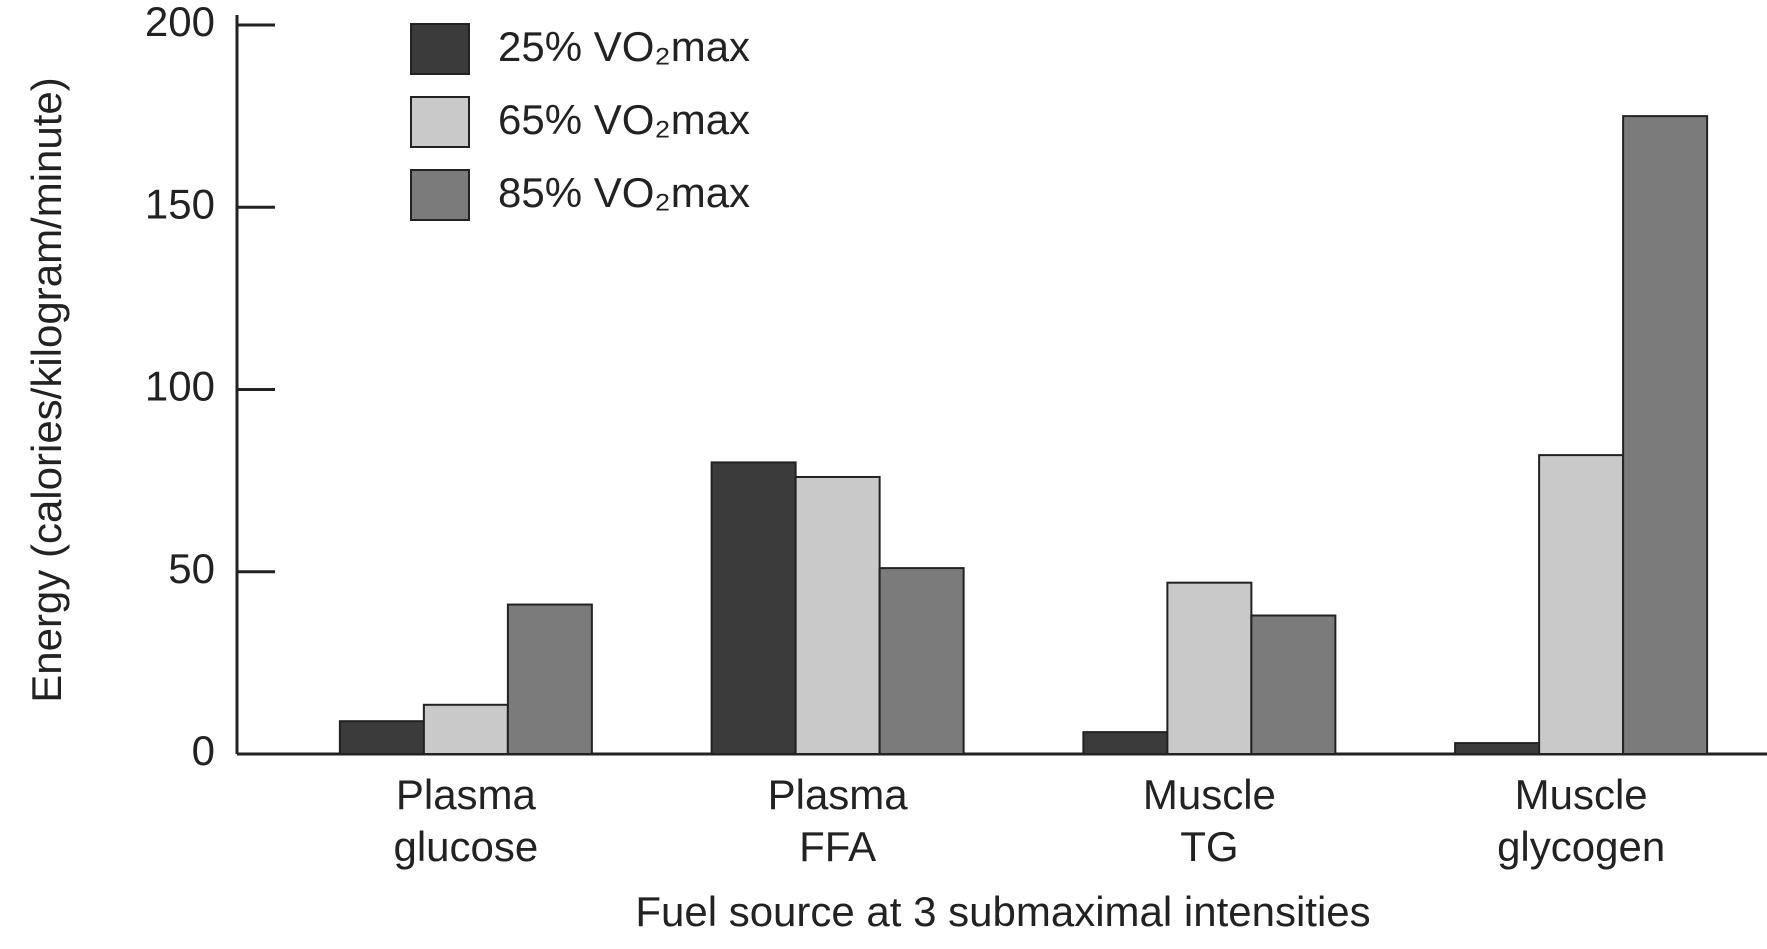 This screenshot has width=1767, height=949. Describe the element at coordinates (180, 22) in the screenshot. I see `y-tick-label: 200` at that location.